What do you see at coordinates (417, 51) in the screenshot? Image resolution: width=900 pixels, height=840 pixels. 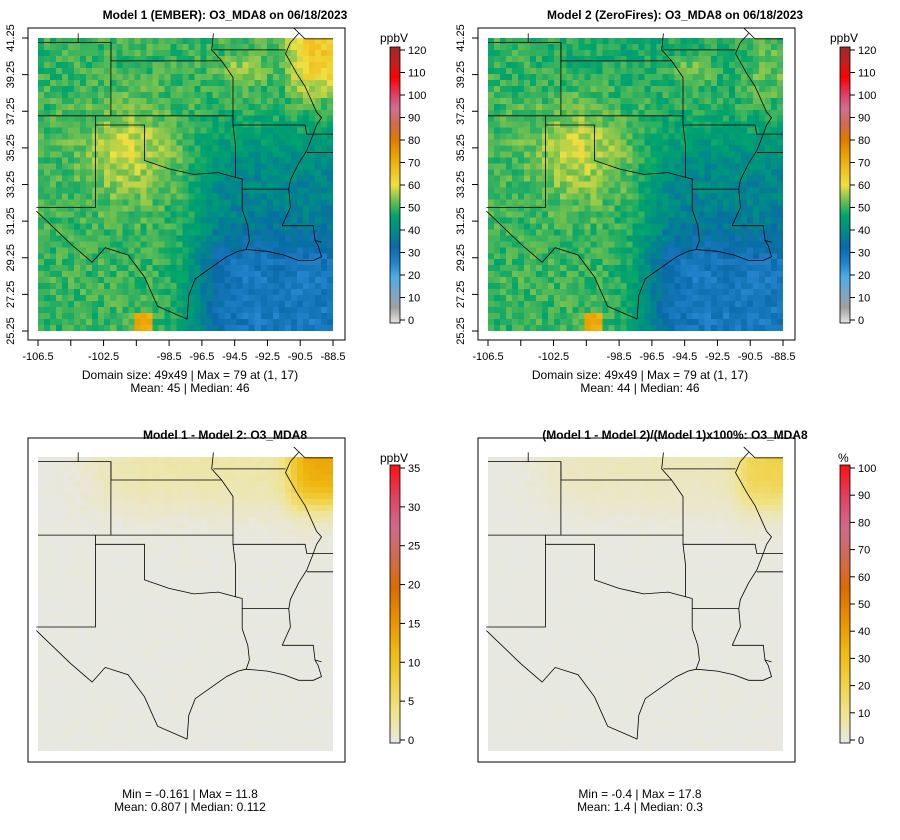 I see `colorbar-tick-label: 120` at bounding box center [417, 51].